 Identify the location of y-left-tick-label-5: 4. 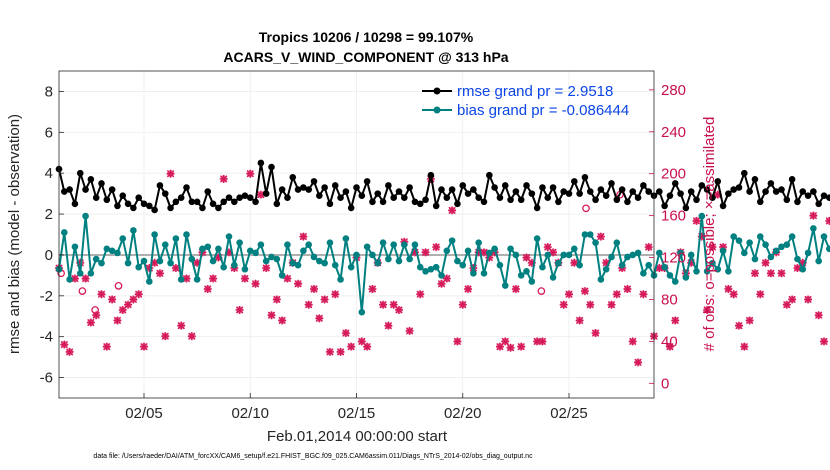
(49, 173).